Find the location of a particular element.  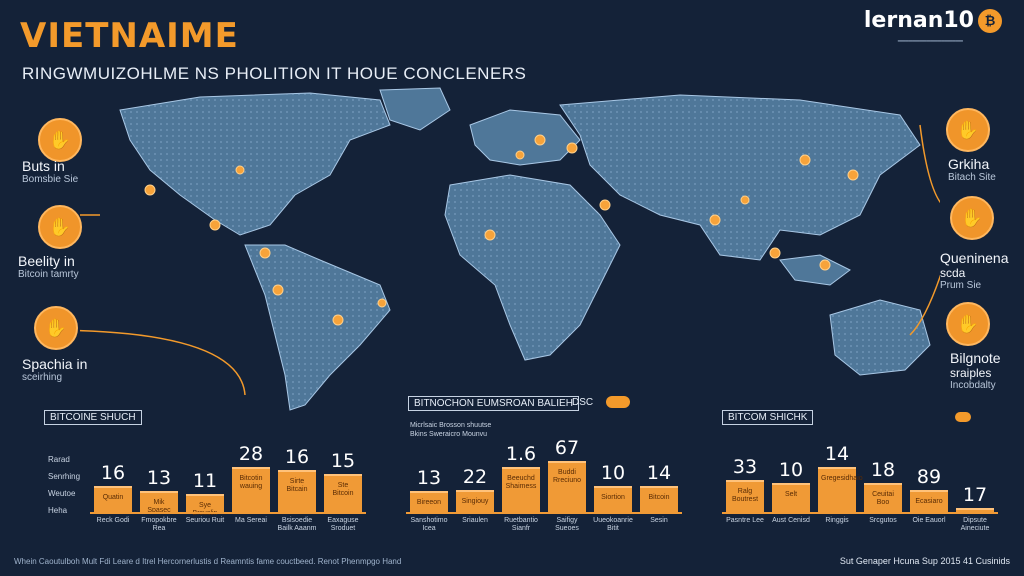

callout-subtitle: Incobdalty is located at coordinates (973, 385).